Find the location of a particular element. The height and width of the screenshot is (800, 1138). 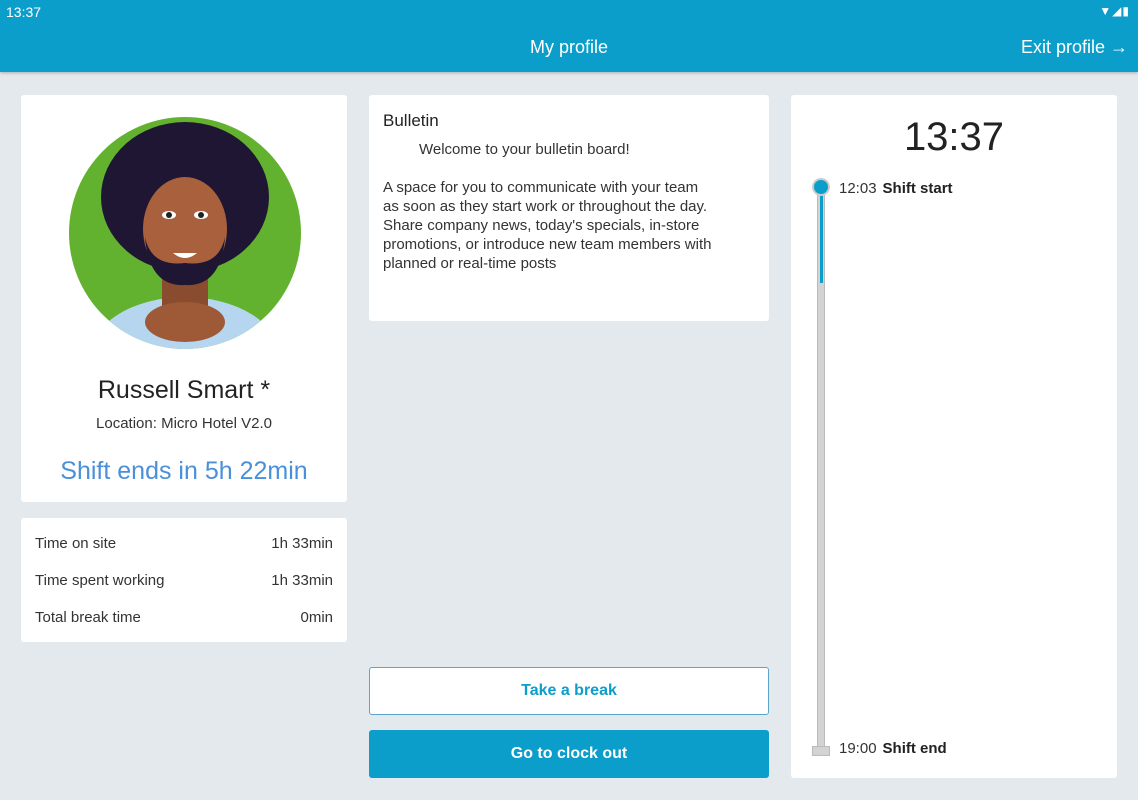

bulletin-welcome: Welcome to your bulletin board! is located at coordinates (524, 149).